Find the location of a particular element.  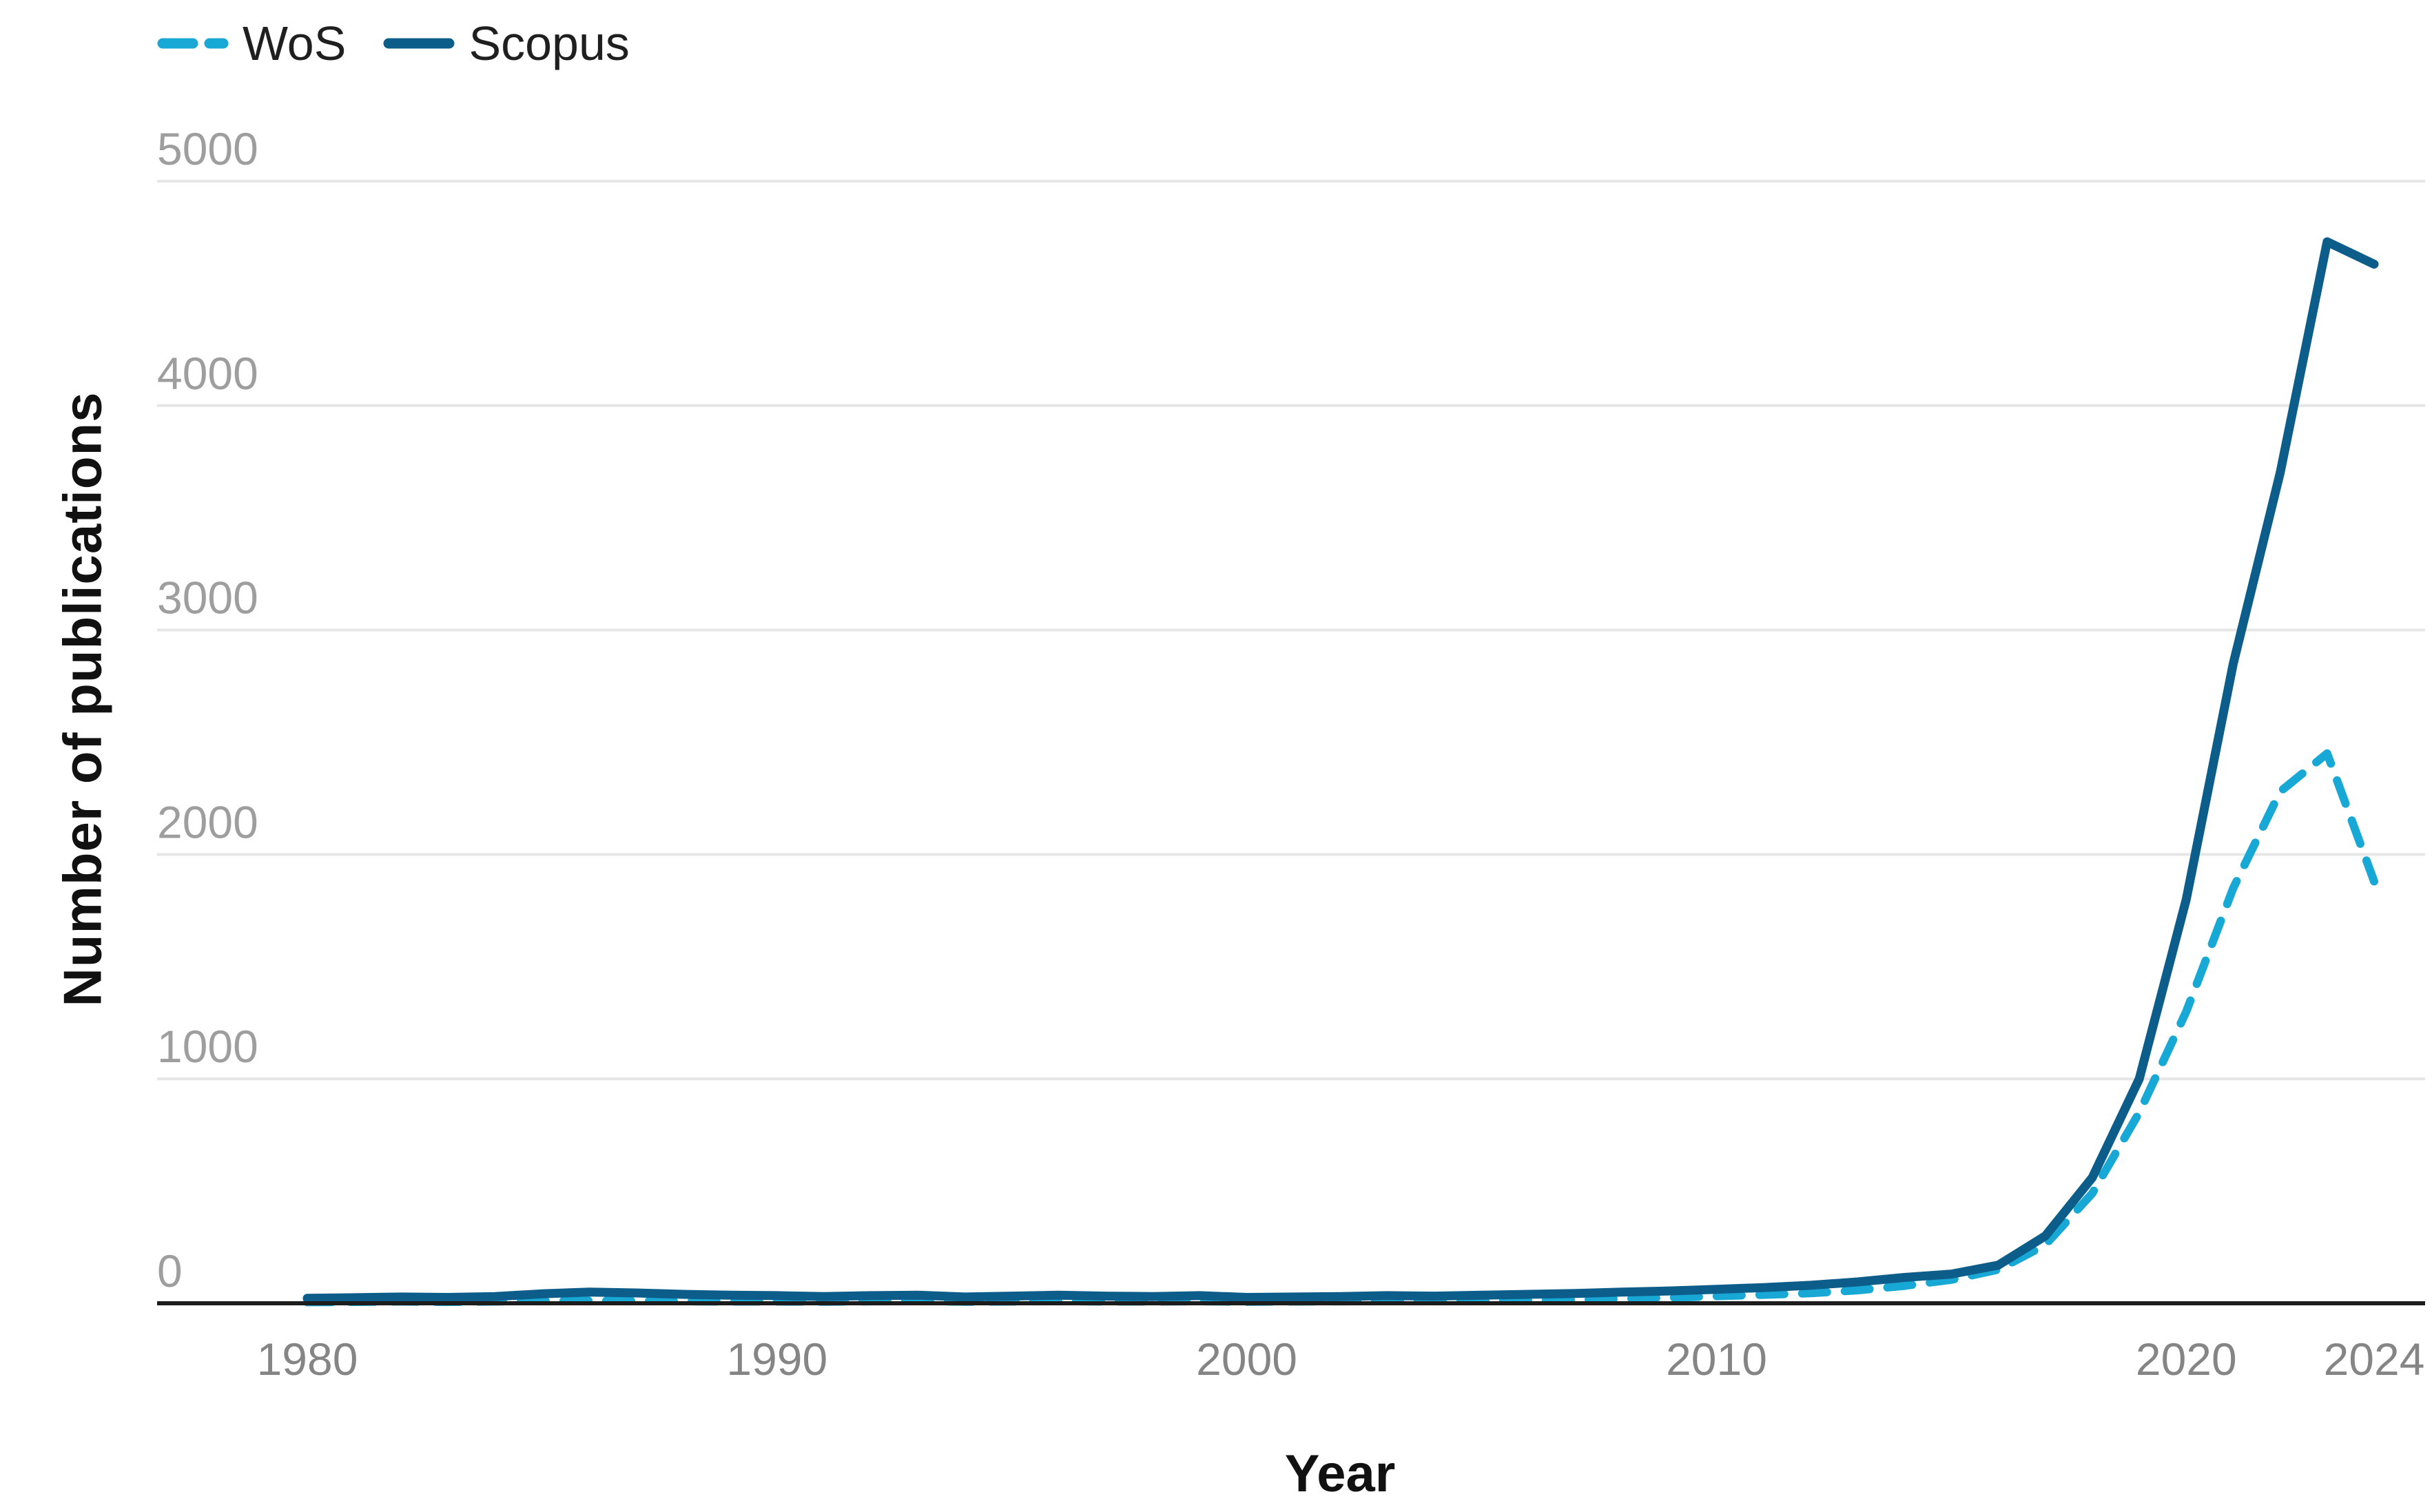

legend-item-wos: WoS is located at coordinates (251, 43).